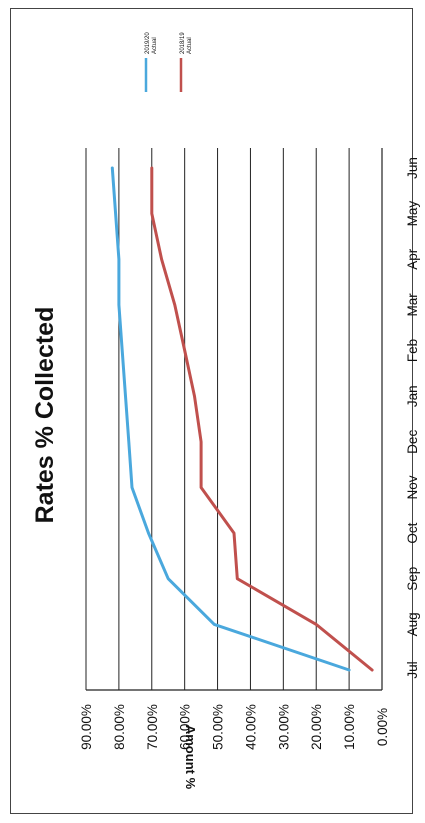  Describe the element at coordinates (412, 624) in the screenshot. I see `x-tick-label: Aug` at that location.